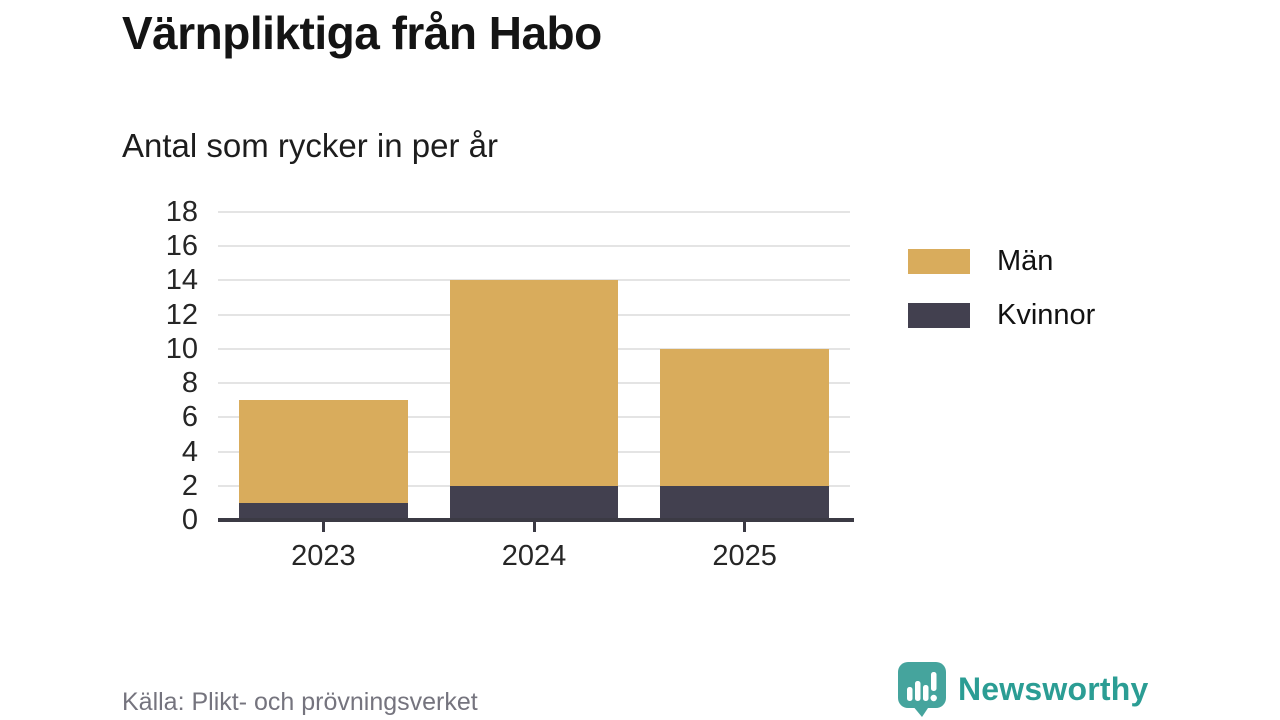 The width and height of the screenshot is (1280, 720). What do you see at coordinates (181, 280) in the screenshot?
I see `y-tick-label: 14` at bounding box center [181, 280].